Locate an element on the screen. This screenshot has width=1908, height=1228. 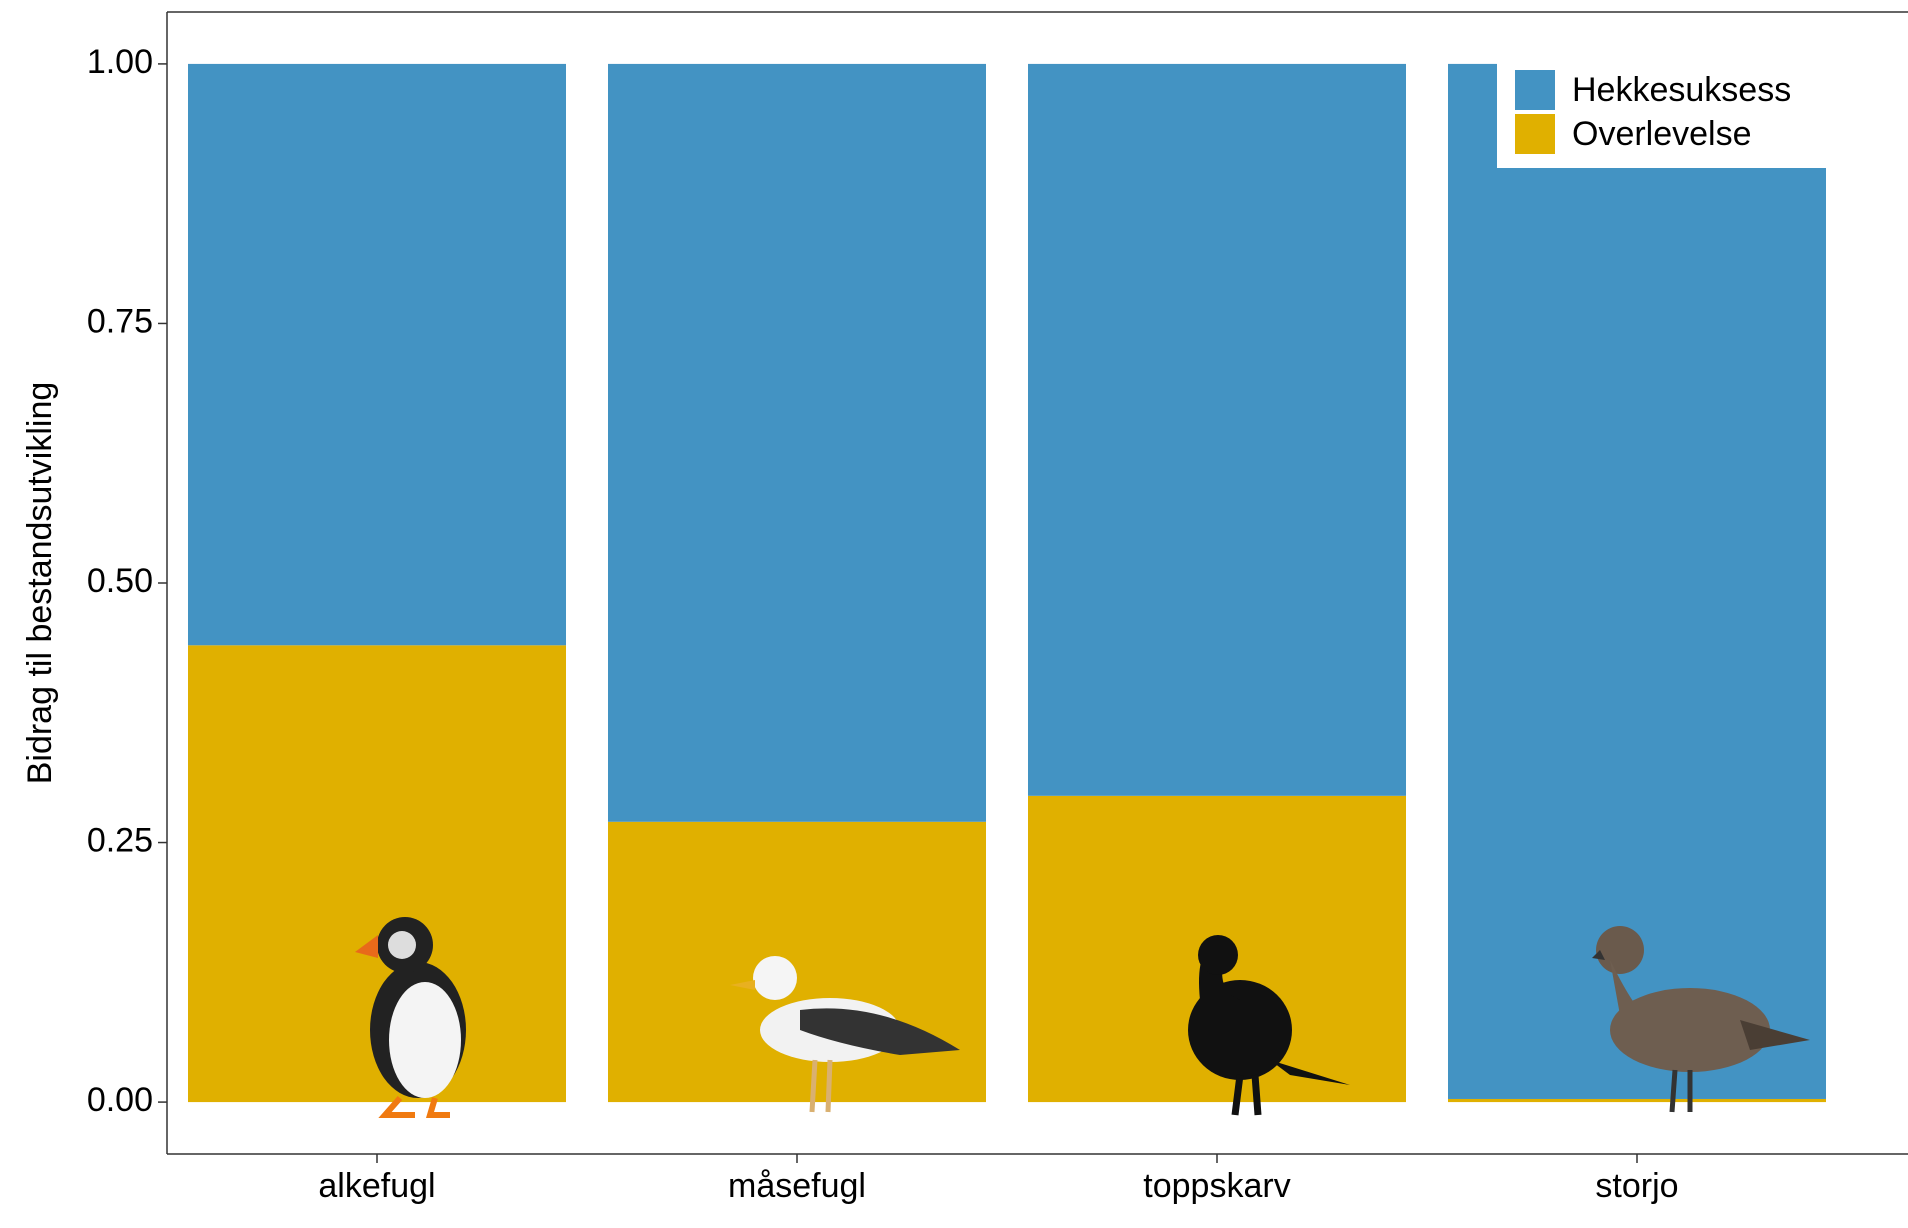
x-tick-label: alkefugl is located at coordinates (376, 1186).